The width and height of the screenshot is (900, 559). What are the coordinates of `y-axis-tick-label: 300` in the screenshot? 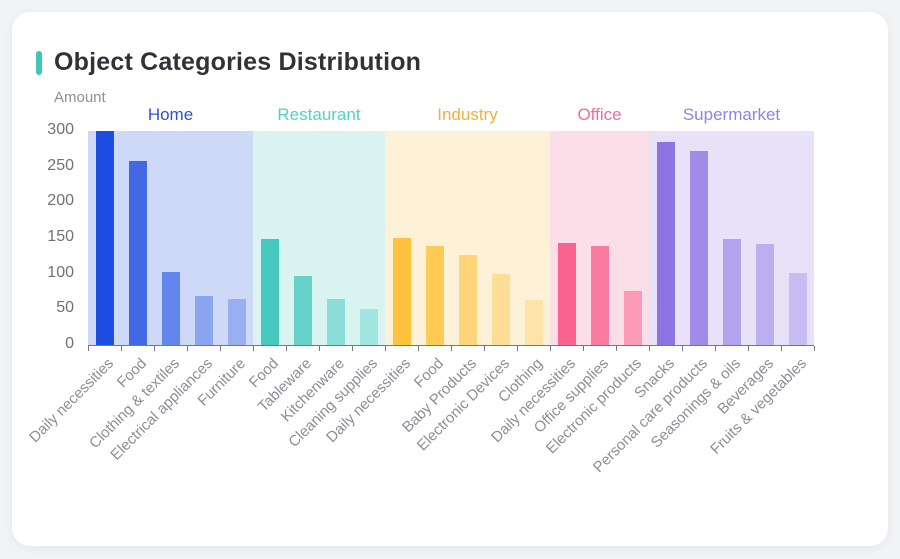 It's located at (60, 129).